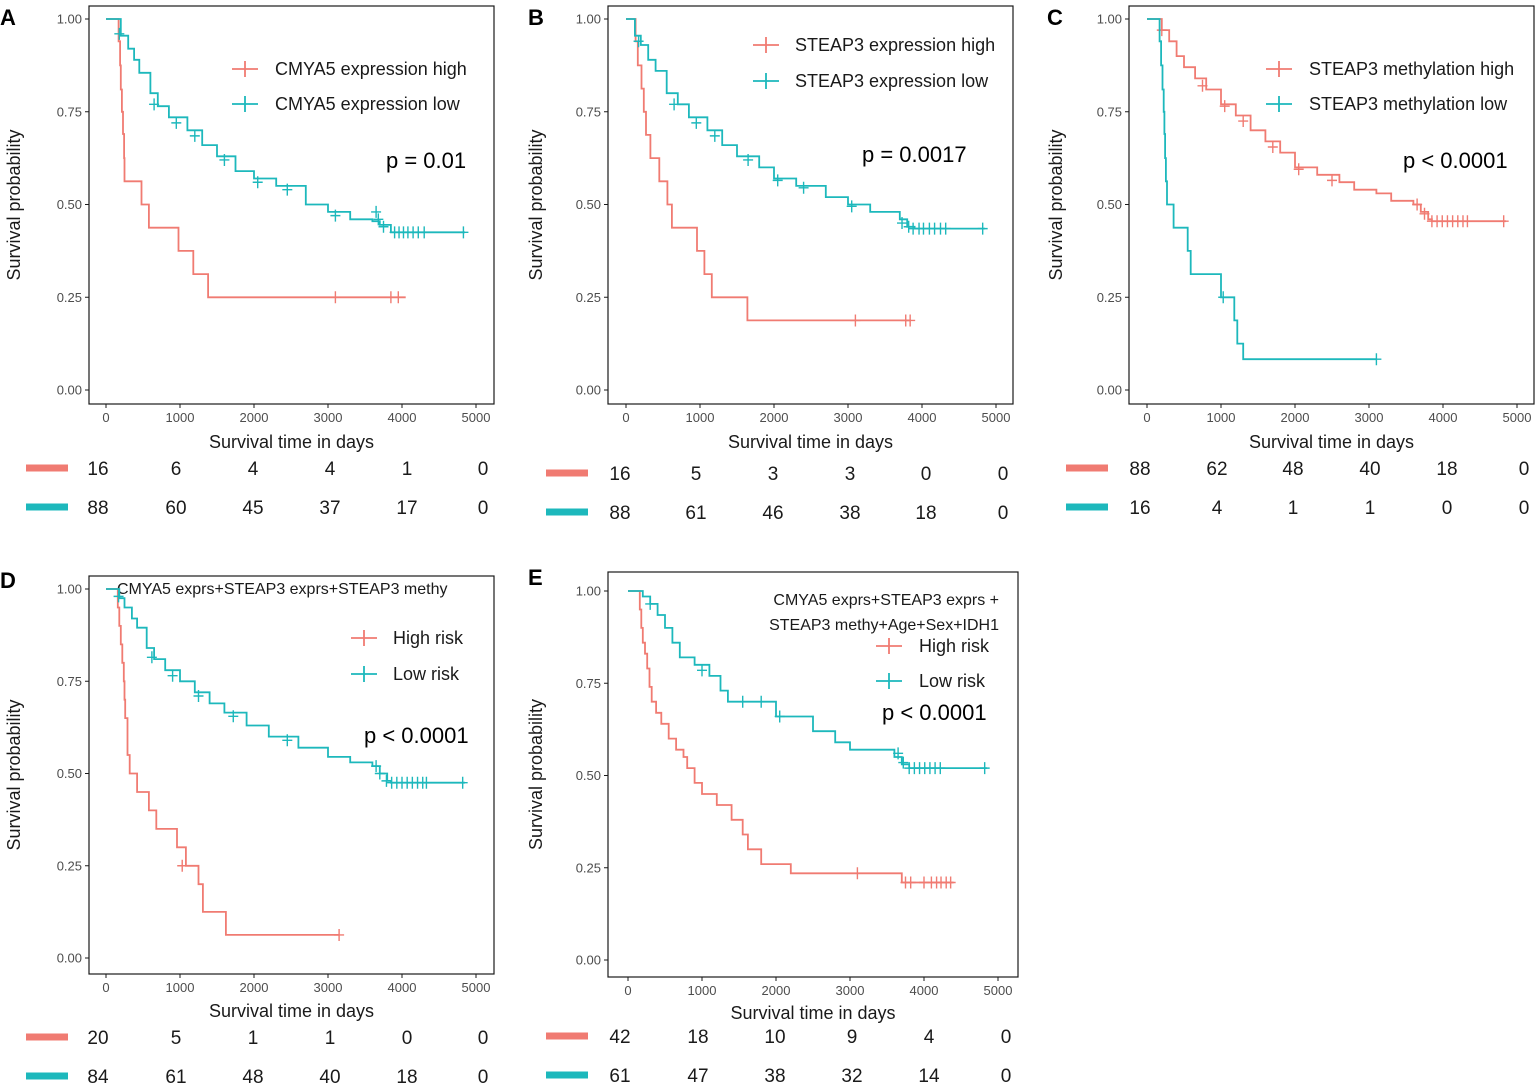  I want to click on risk-count: 5, so click(696, 474).